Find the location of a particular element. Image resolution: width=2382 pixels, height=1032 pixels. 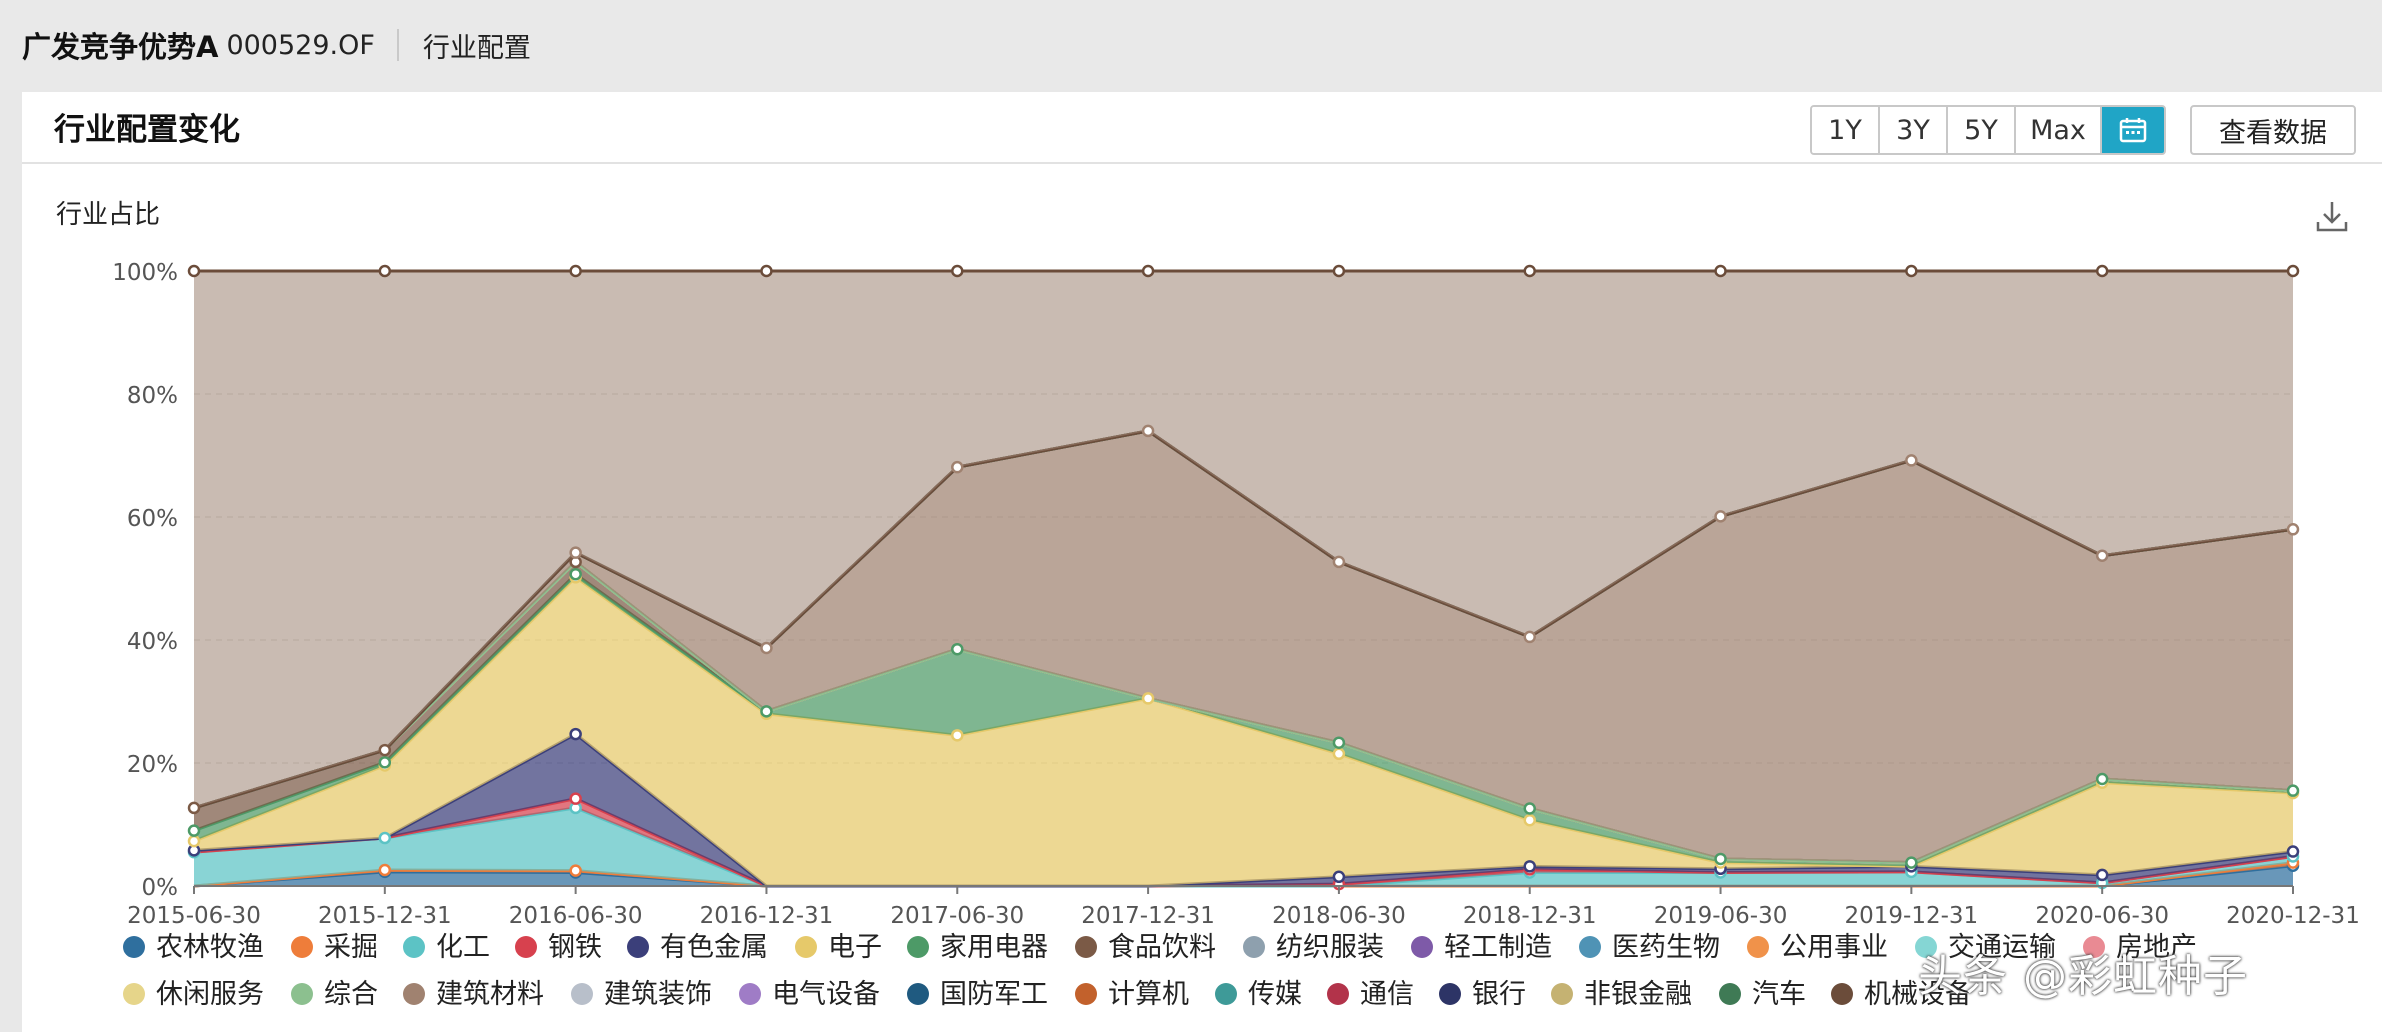

legend-label-电子: 电子 is located at coordinates (855, 947).